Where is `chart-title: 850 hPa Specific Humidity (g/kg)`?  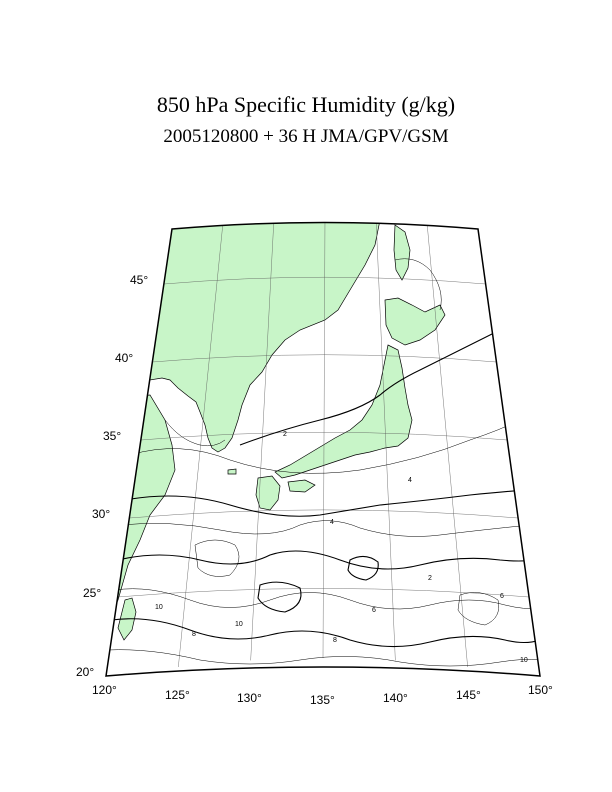 chart-title: 850 hPa Specific Humidity (g/kg) is located at coordinates (306, 104).